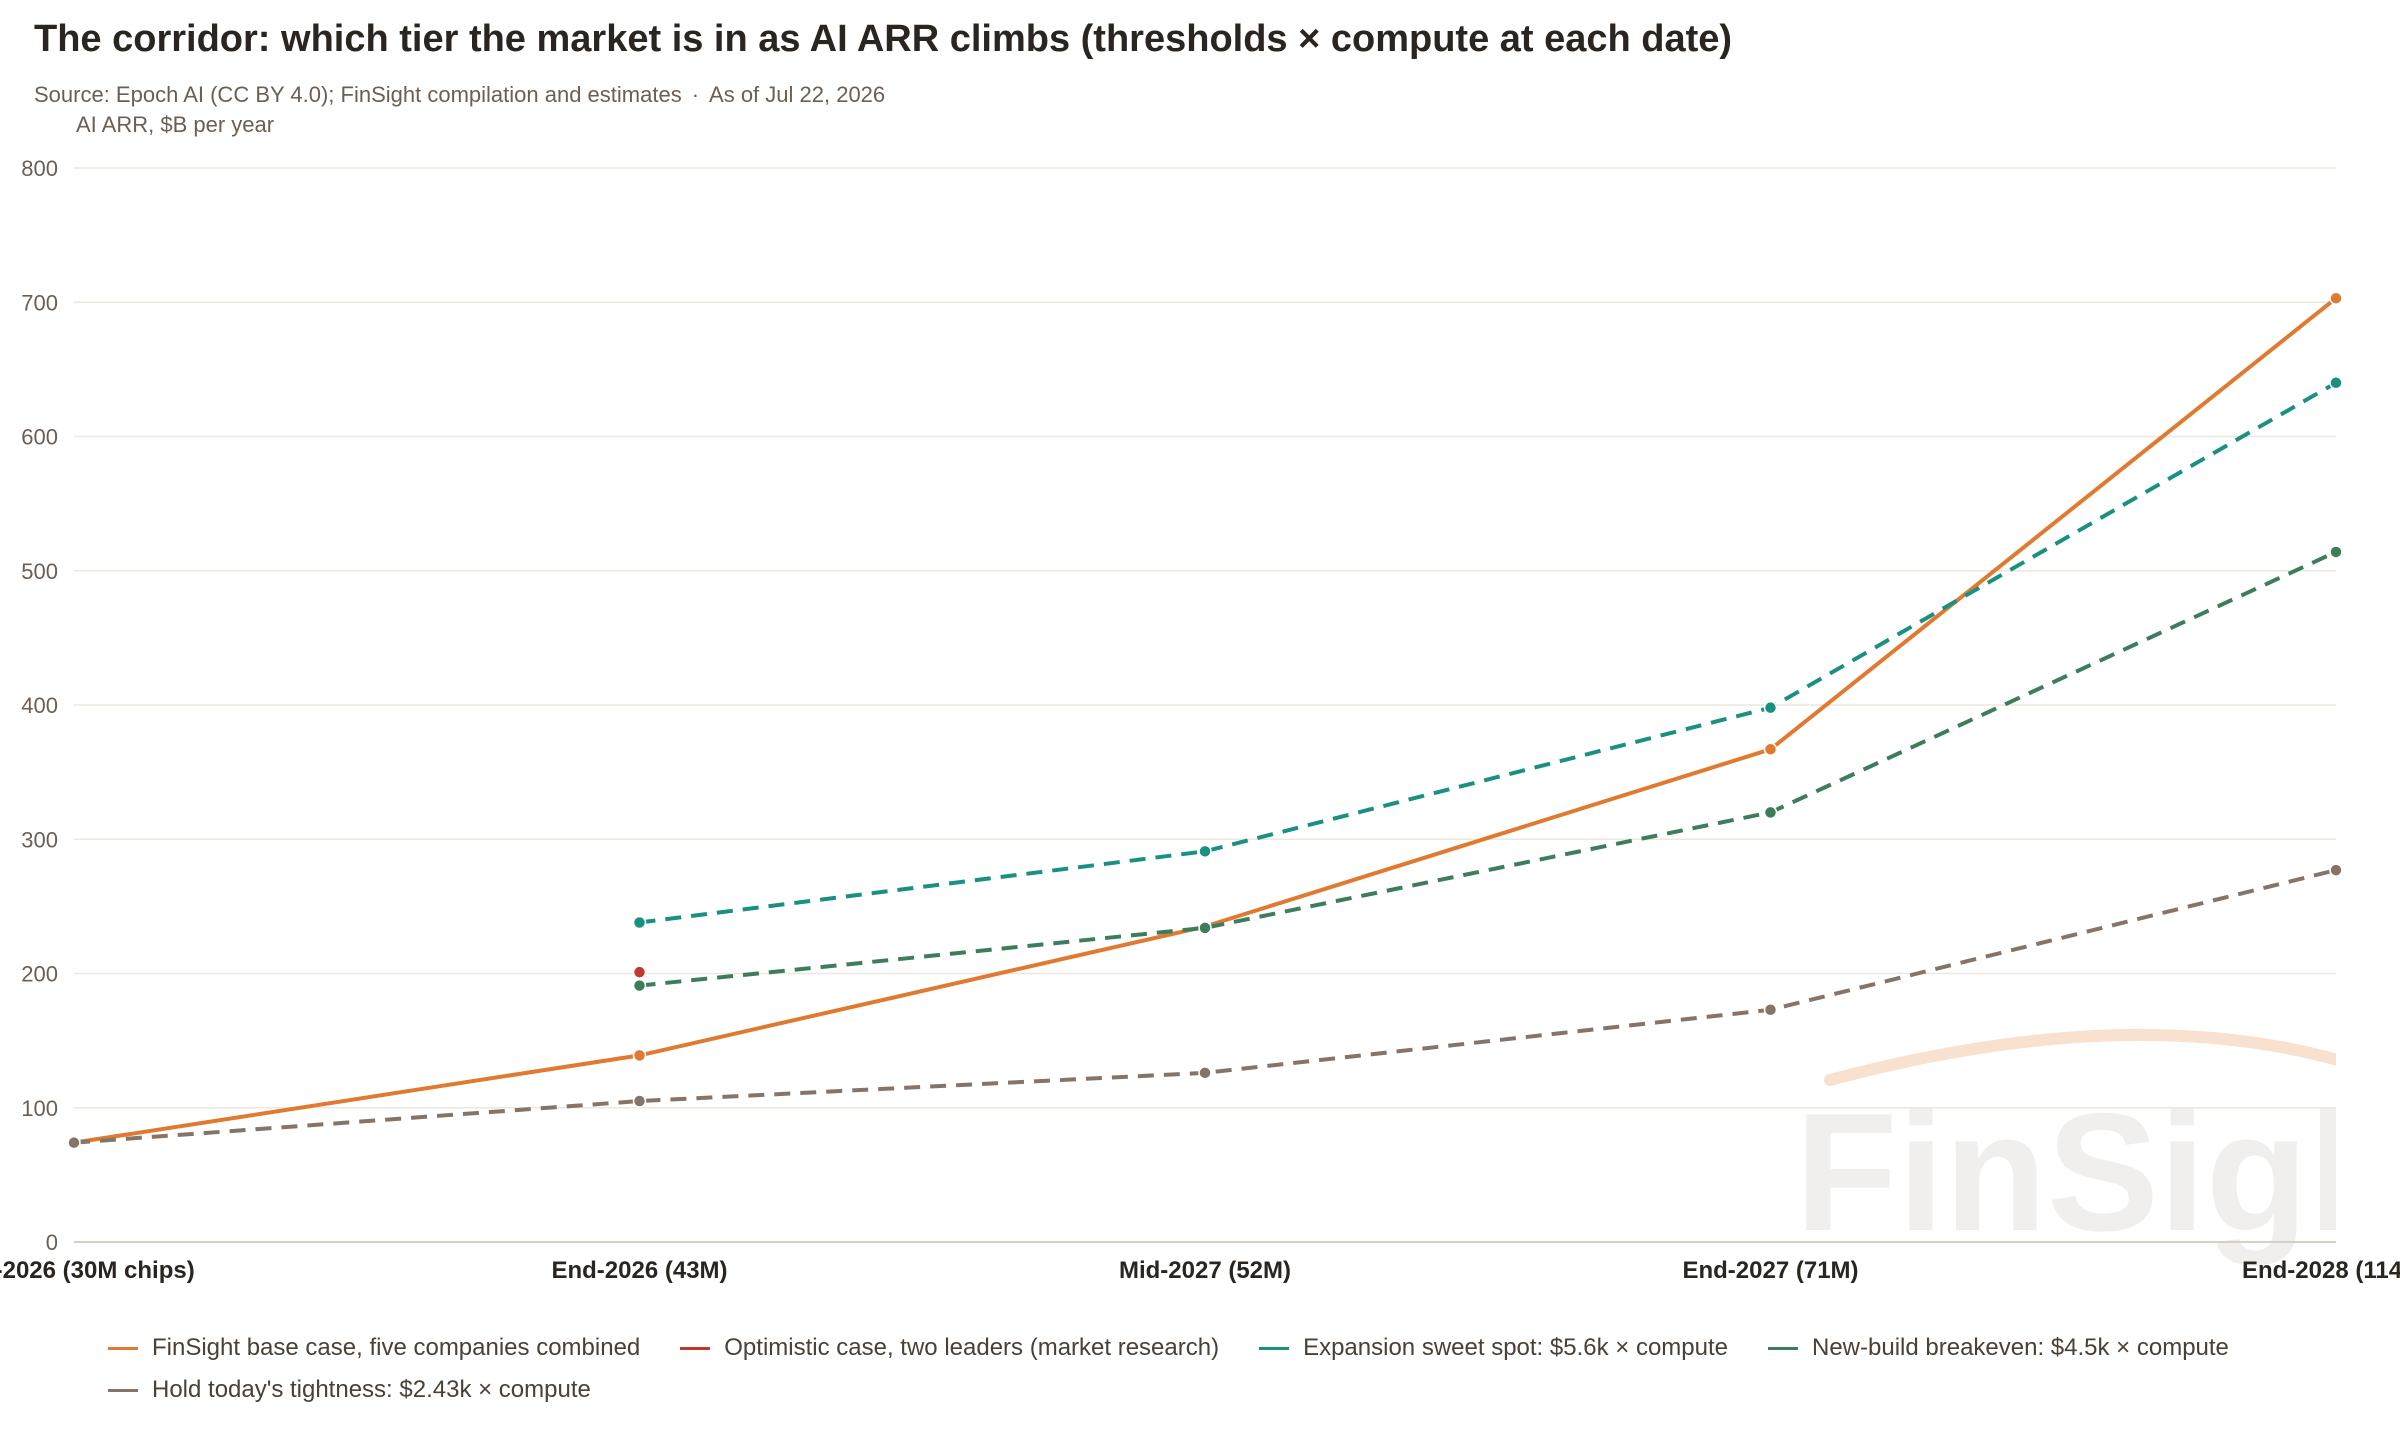  What do you see at coordinates (639, 1270) in the screenshot?
I see `x-tick-label: End-2026 (43M)` at bounding box center [639, 1270].